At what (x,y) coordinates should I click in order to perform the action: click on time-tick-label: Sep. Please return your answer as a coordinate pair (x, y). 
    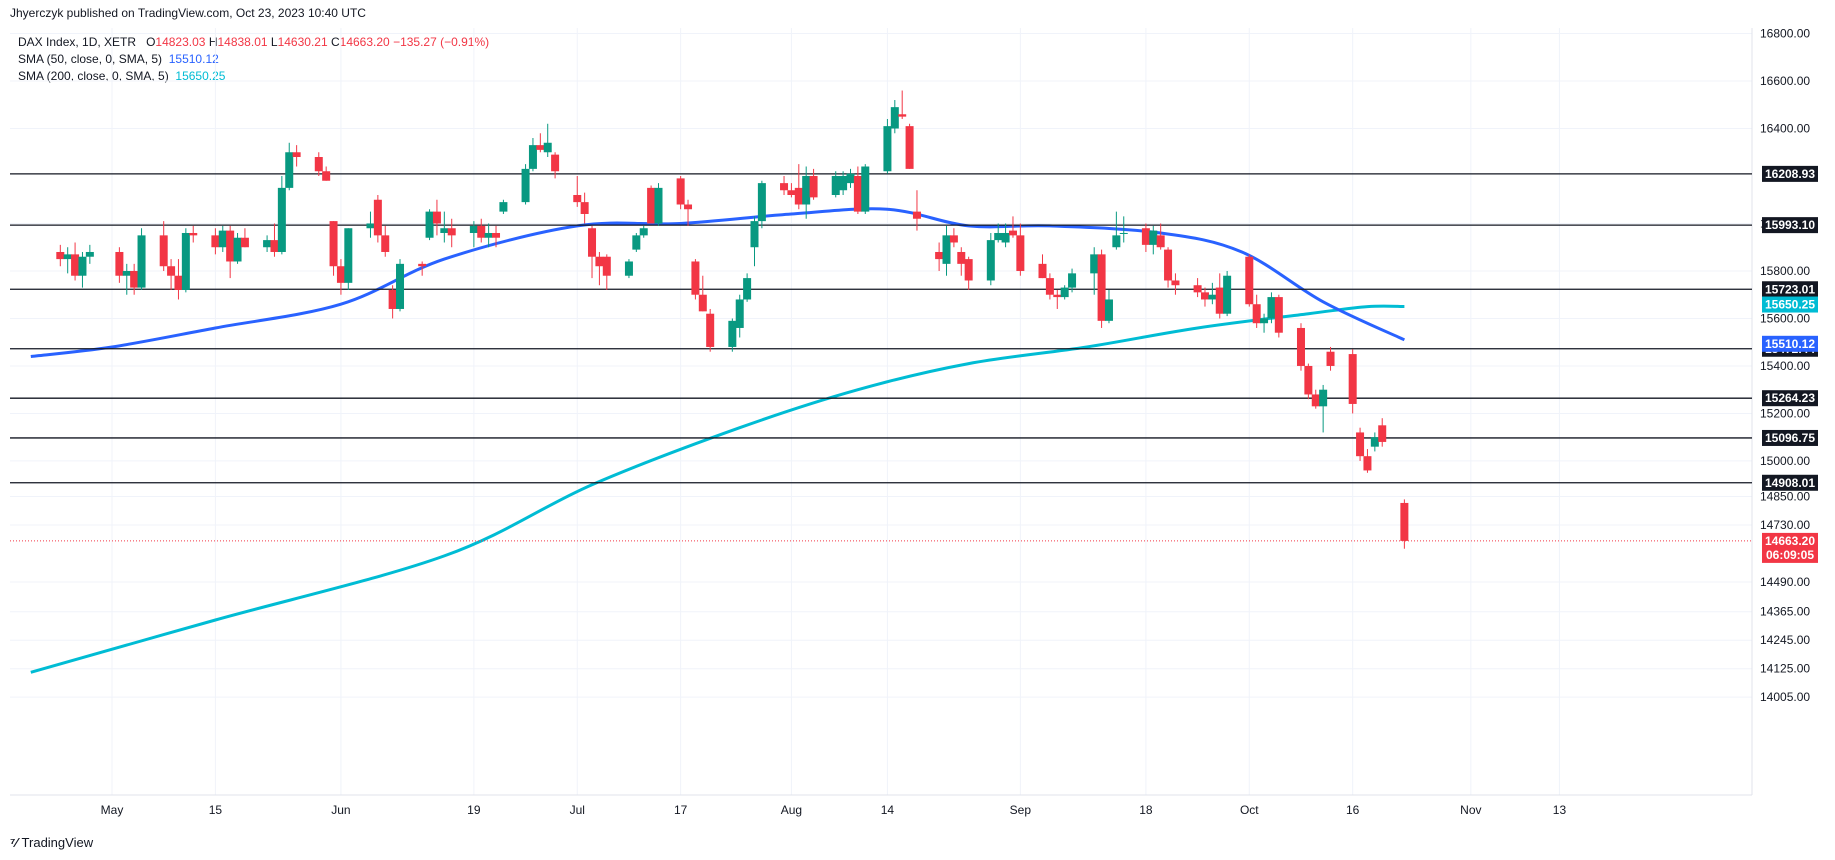
    Looking at the image, I should click on (1021, 810).